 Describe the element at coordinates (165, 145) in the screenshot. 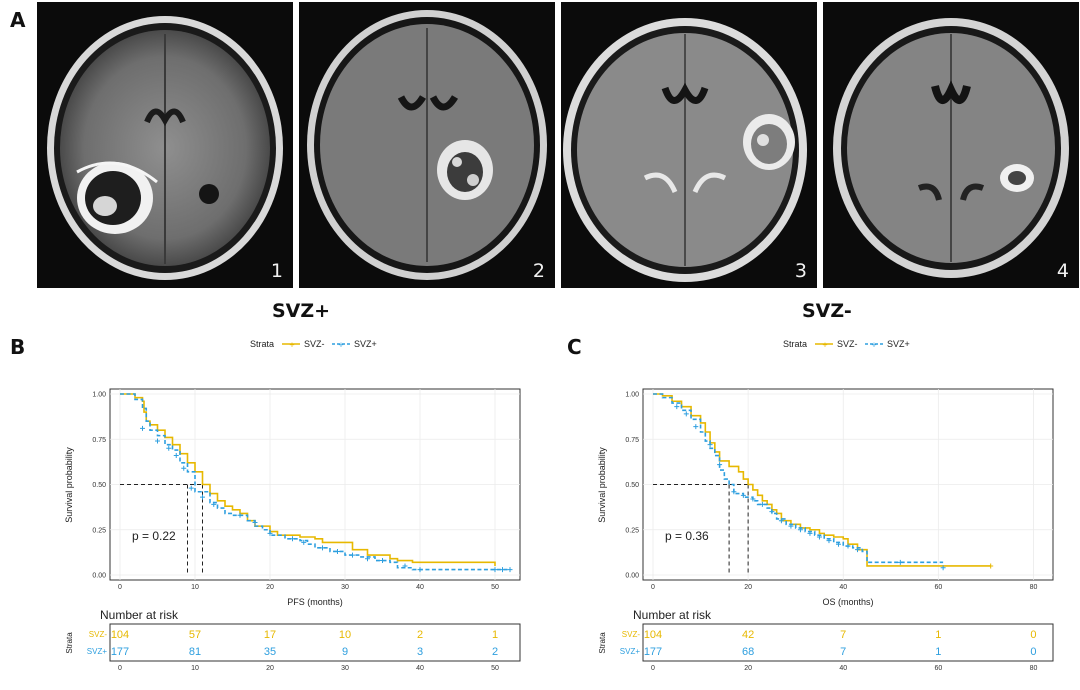

I see `mri-image-1: 1` at that location.